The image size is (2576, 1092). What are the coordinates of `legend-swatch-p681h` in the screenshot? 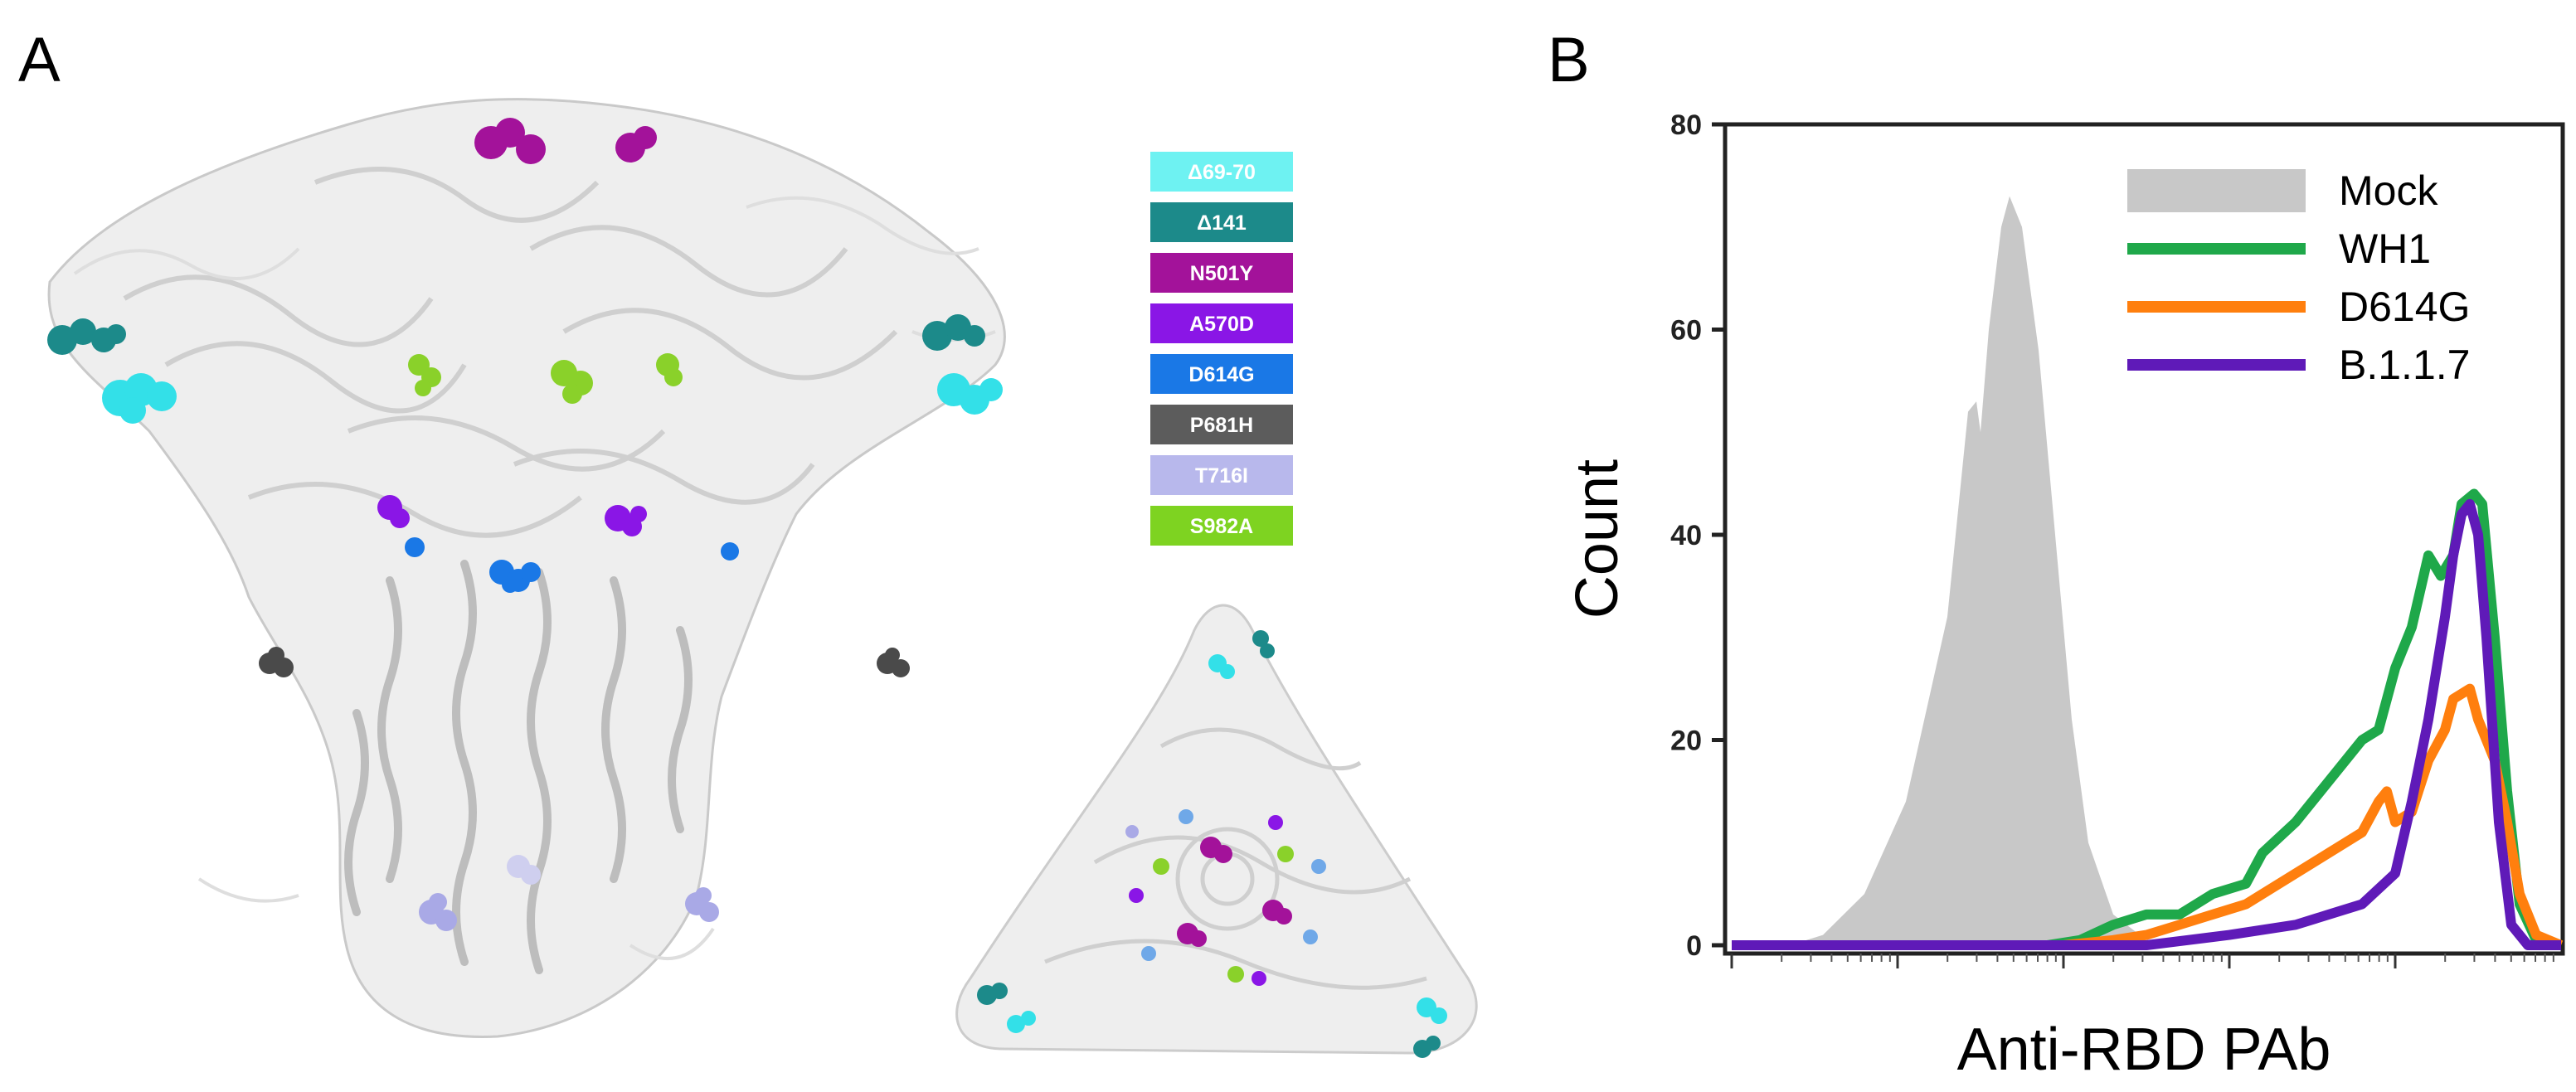 It's located at (1221, 424).